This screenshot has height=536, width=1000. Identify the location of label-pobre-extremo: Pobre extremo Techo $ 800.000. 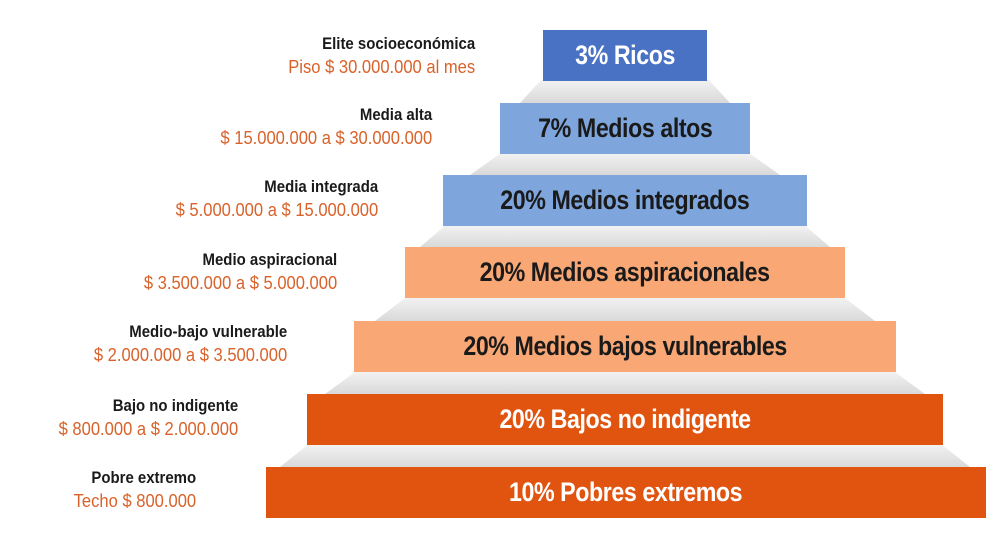
(129, 490).